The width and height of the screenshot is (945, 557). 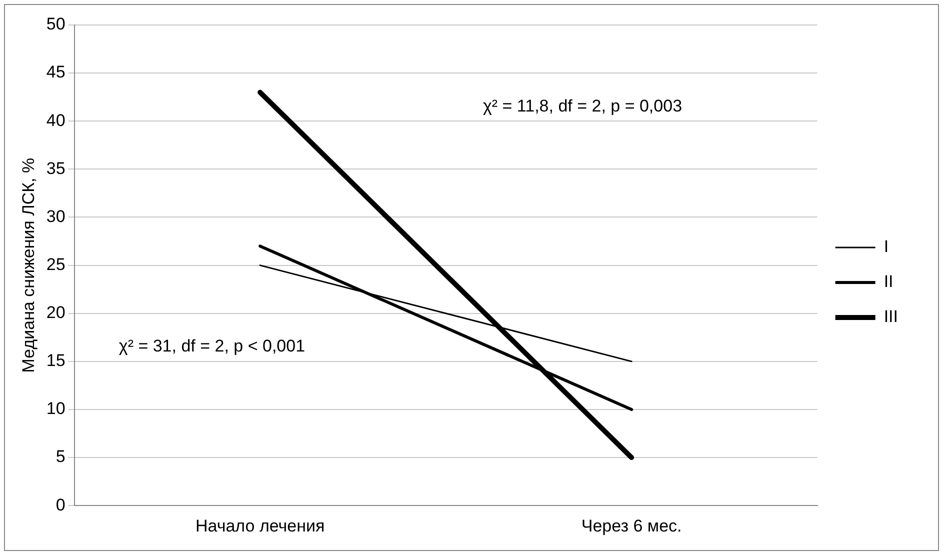 I want to click on x-tick-label: Начало лечения, so click(x=260, y=526).